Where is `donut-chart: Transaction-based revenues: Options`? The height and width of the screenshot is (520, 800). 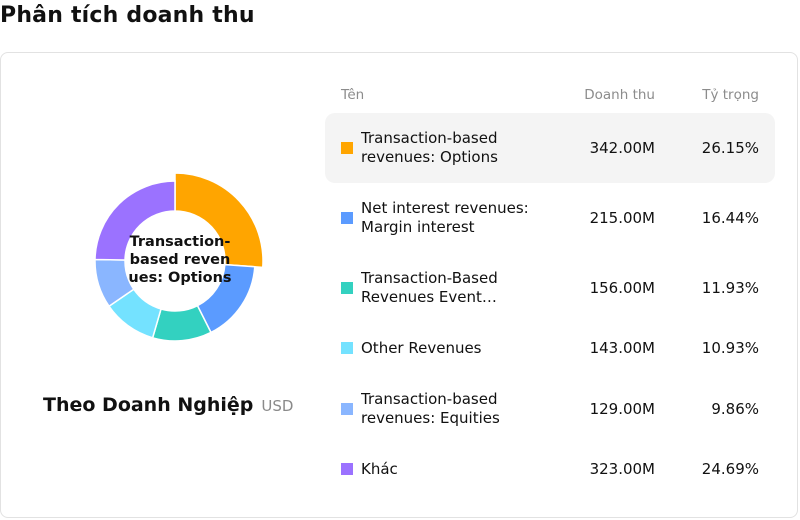
donut-chart: Transaction-based revenues: Options is located at coordinates (180, 260).